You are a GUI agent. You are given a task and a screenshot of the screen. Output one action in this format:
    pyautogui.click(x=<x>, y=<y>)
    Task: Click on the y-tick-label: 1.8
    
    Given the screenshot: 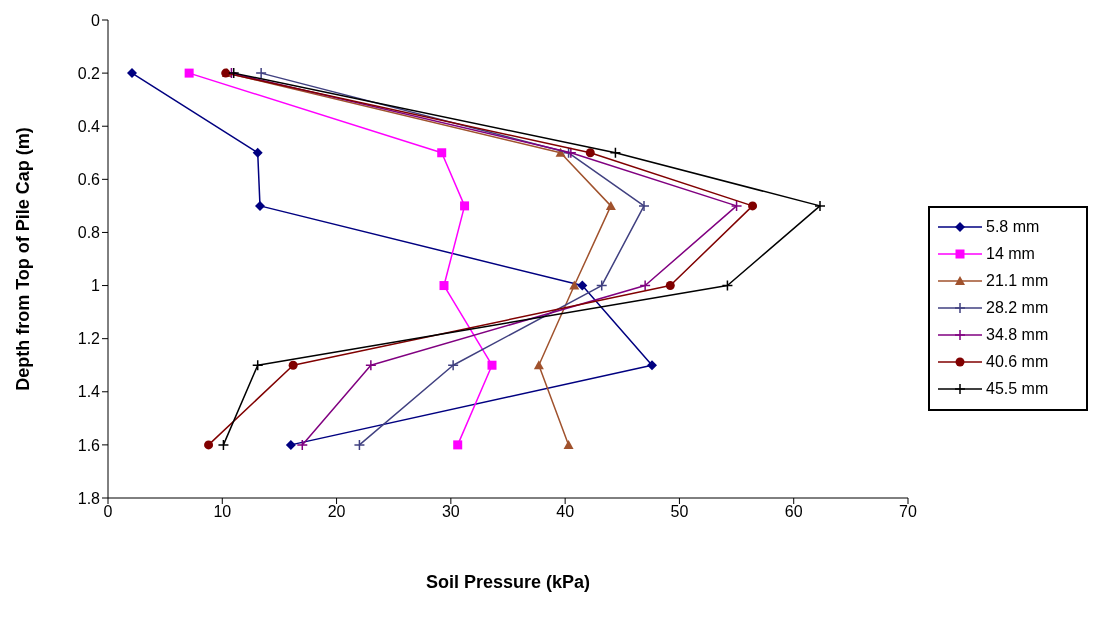 What is the action you would take?
    pyautogui.click(x=89, y=498)
    